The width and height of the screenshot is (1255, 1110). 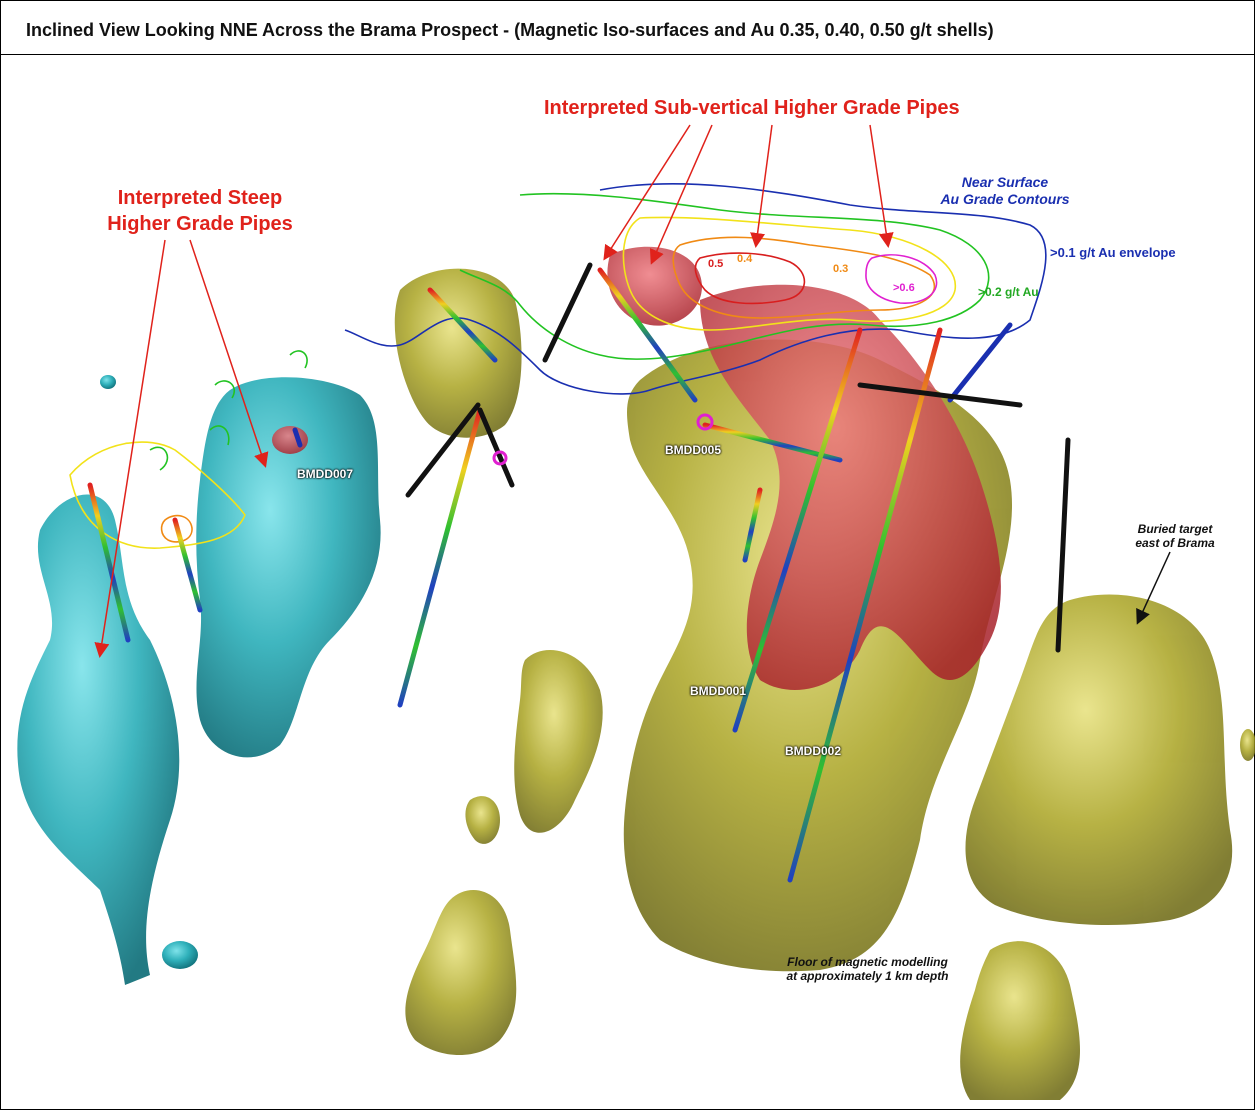 I want to click on teal-body-west, so click(x=98, y=739).